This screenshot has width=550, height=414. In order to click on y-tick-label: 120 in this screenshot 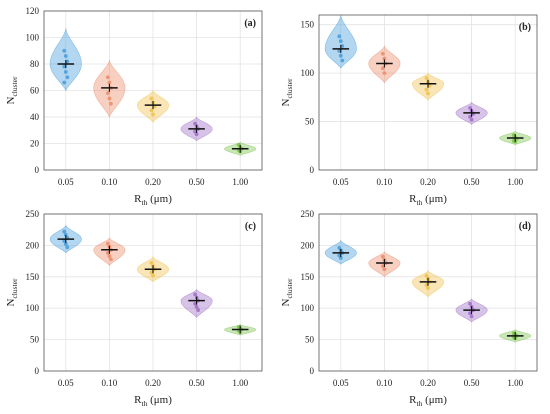, I will do `click(33, 11)`.